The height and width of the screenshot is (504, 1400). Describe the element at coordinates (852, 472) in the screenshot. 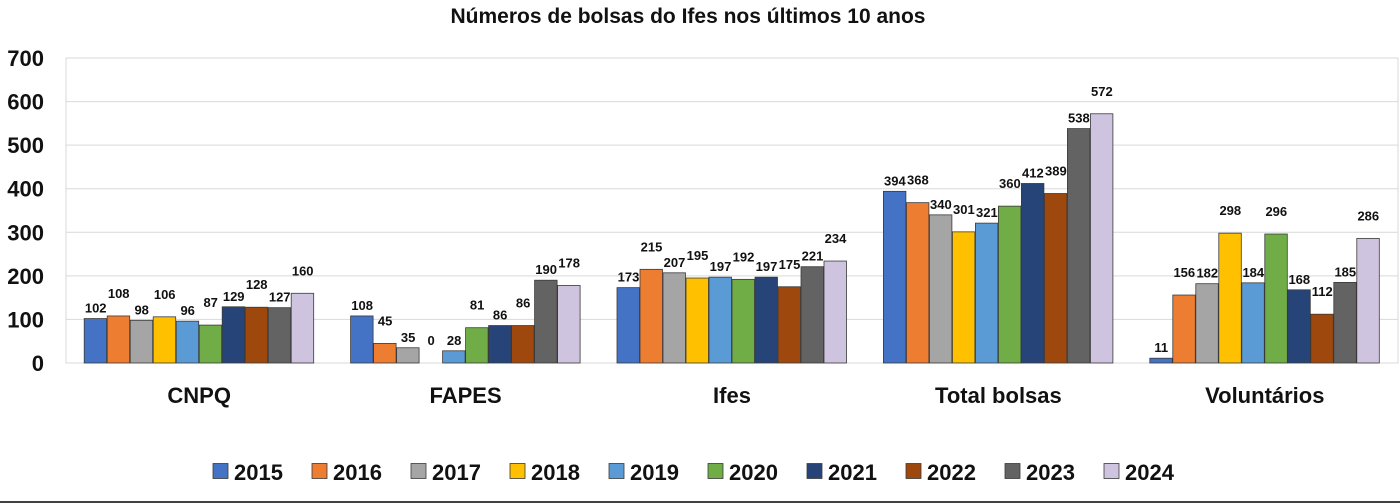

I see `legend-label: 2021` at that location.